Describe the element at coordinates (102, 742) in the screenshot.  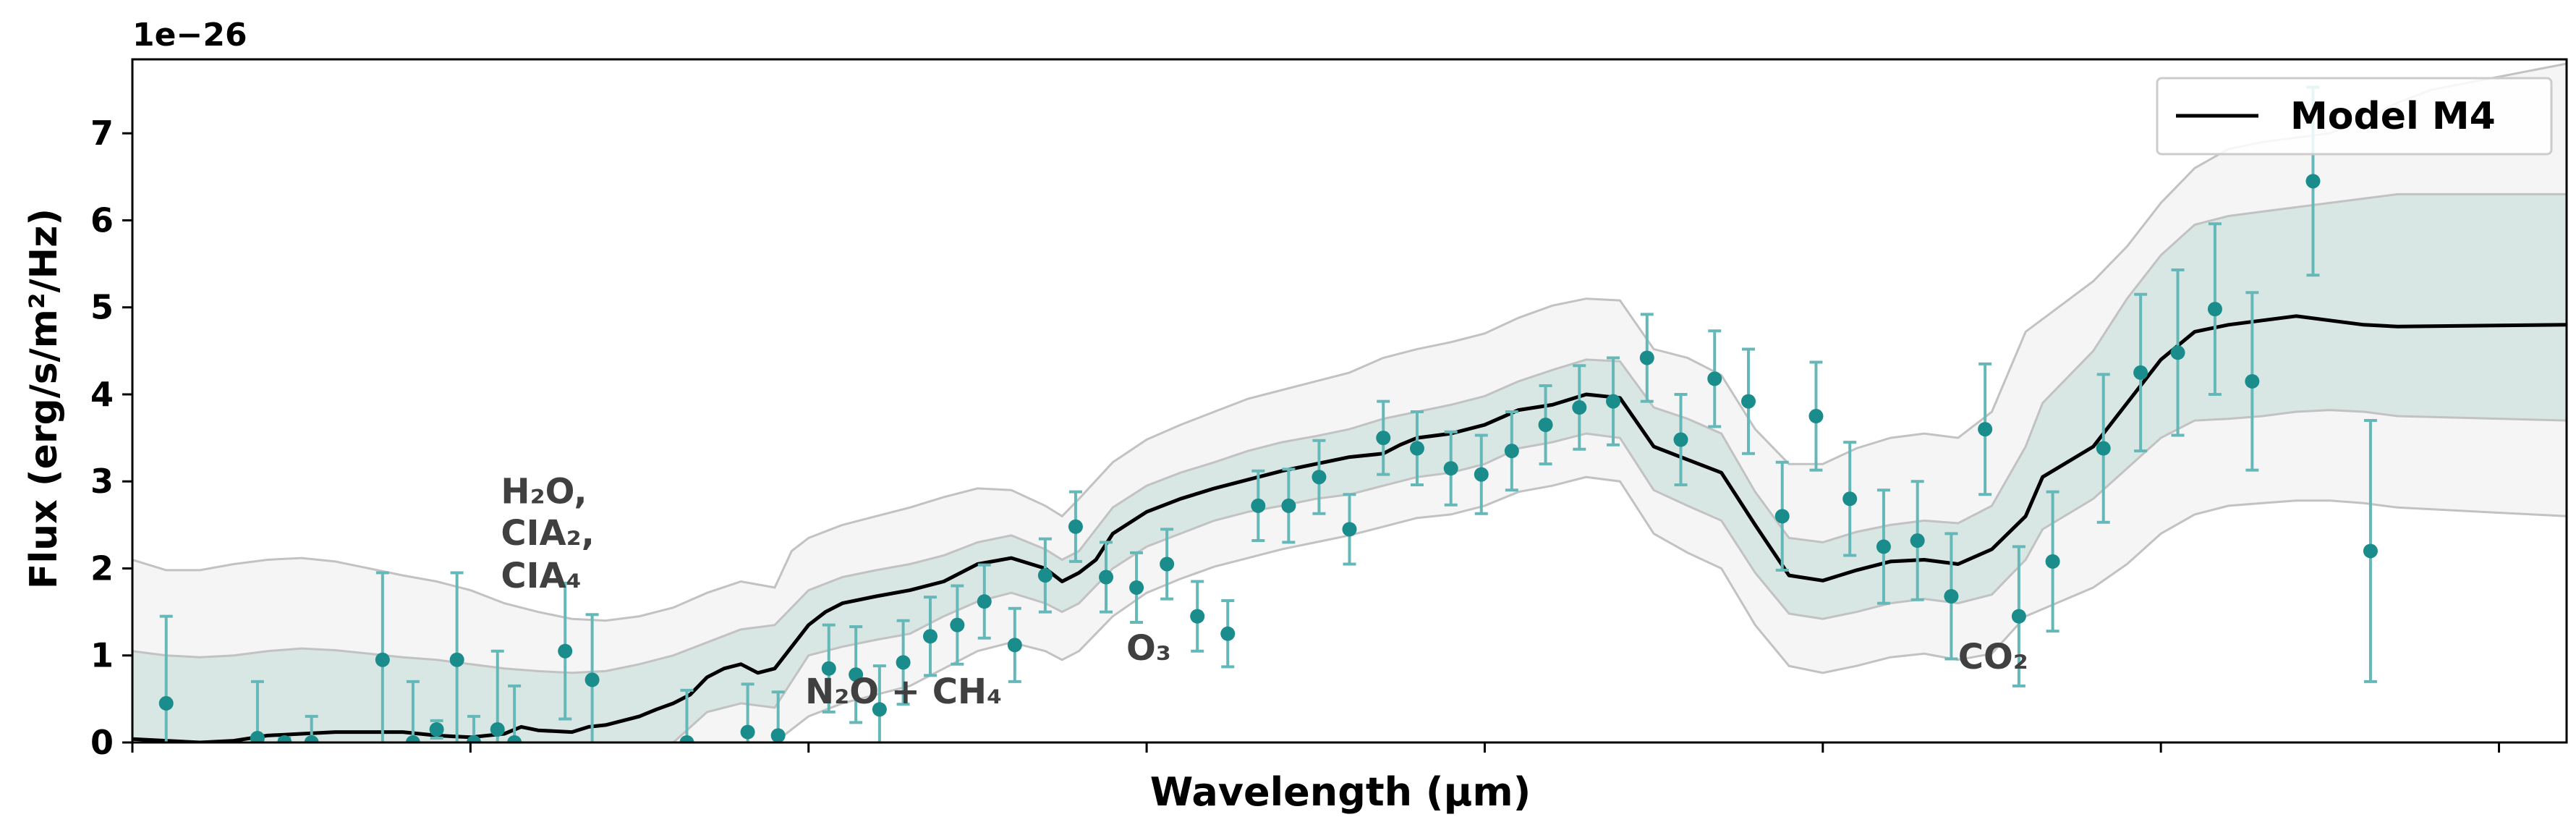
I see `y-tick-label-0: 0` at that location.